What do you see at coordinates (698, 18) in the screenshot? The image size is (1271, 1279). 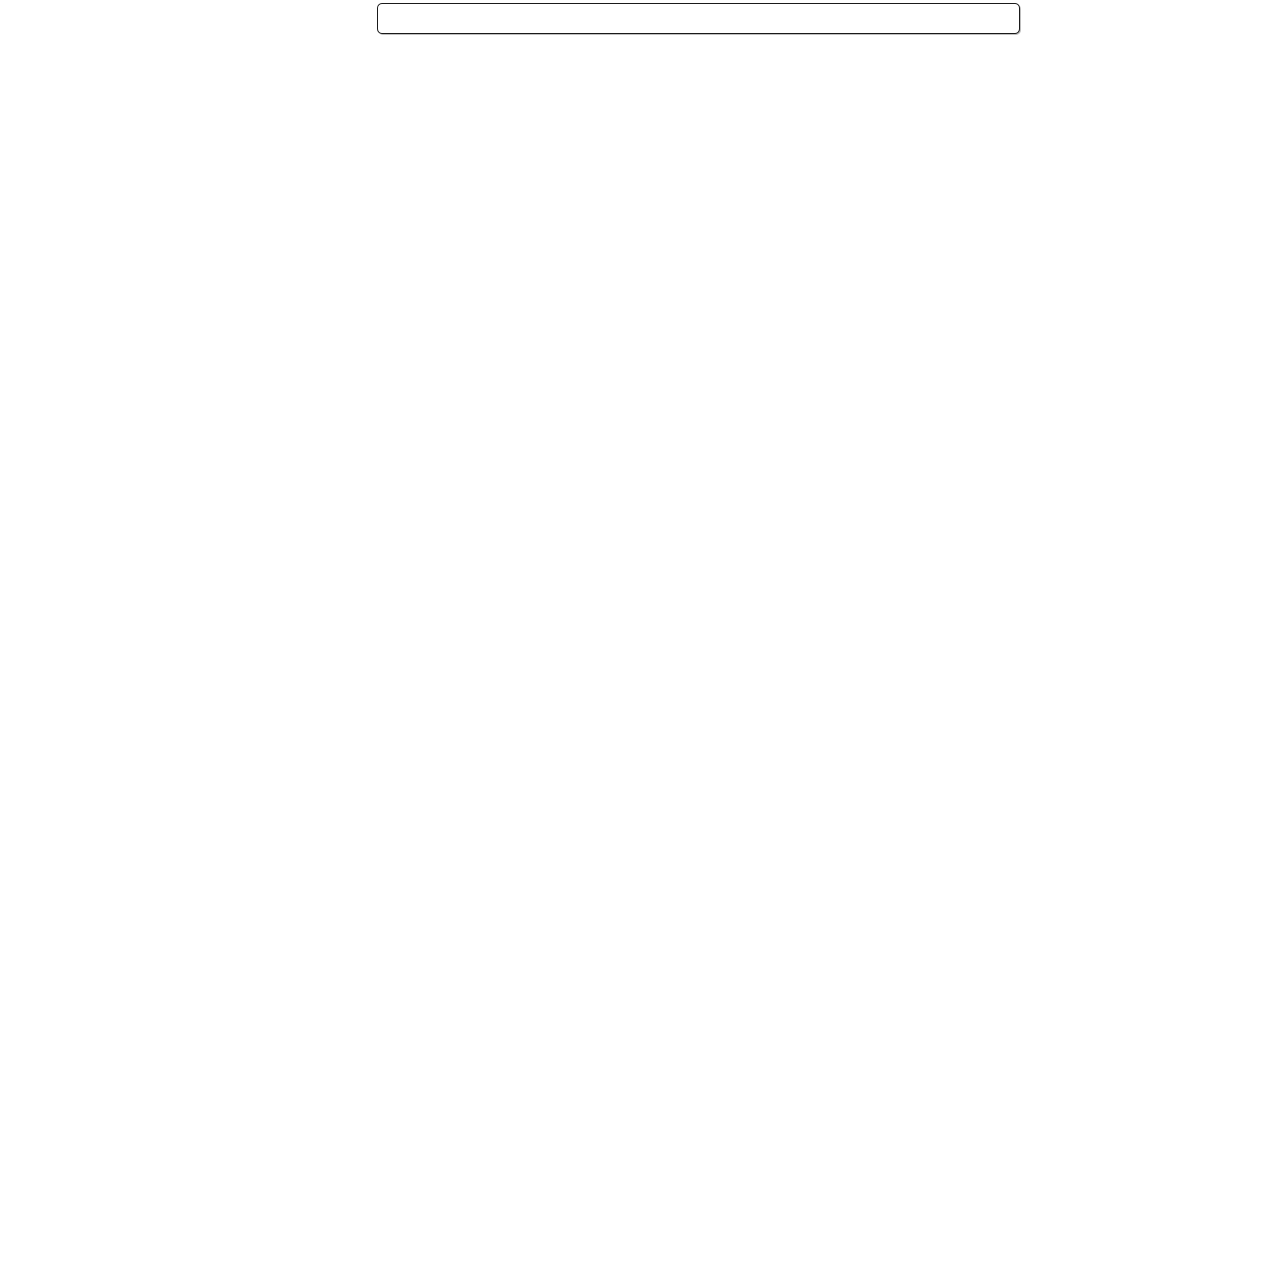 I see `legend` at bounding box center [698, 18].